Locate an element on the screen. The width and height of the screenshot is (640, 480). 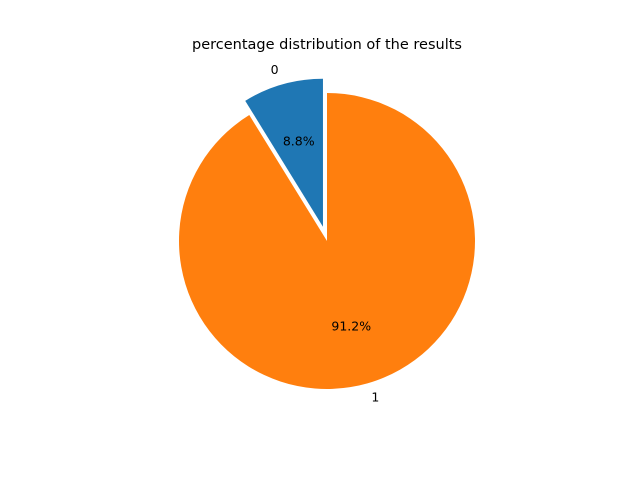
slice-label-0: 0 is located at coordinates (275, 69).